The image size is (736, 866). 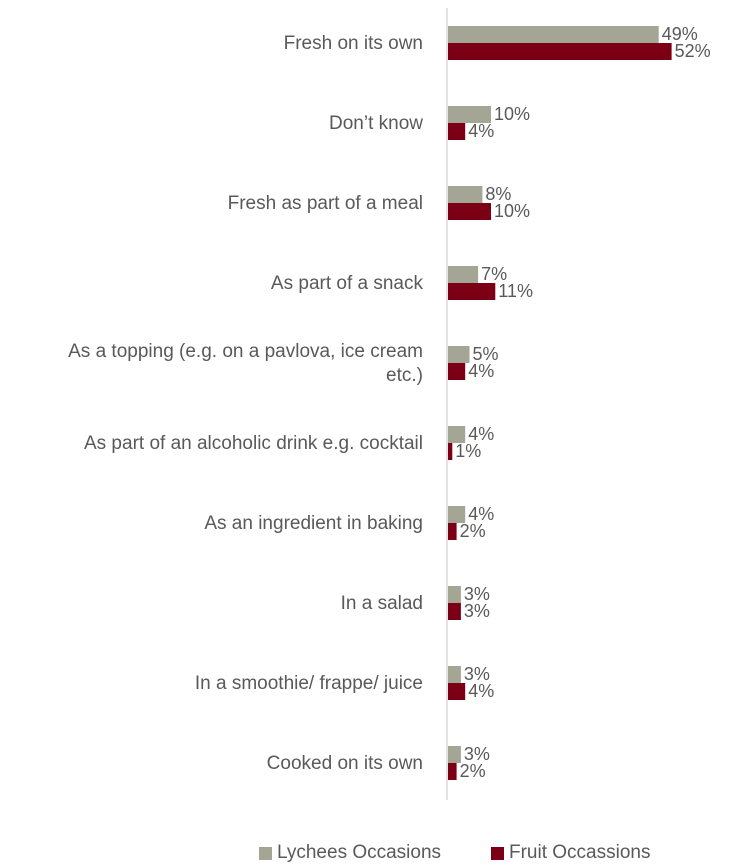 I want to click on bar-fruit-occassions-as-part-of-an-alcoholic-drink-e-g-cocktail, so click(x=450, y=451).